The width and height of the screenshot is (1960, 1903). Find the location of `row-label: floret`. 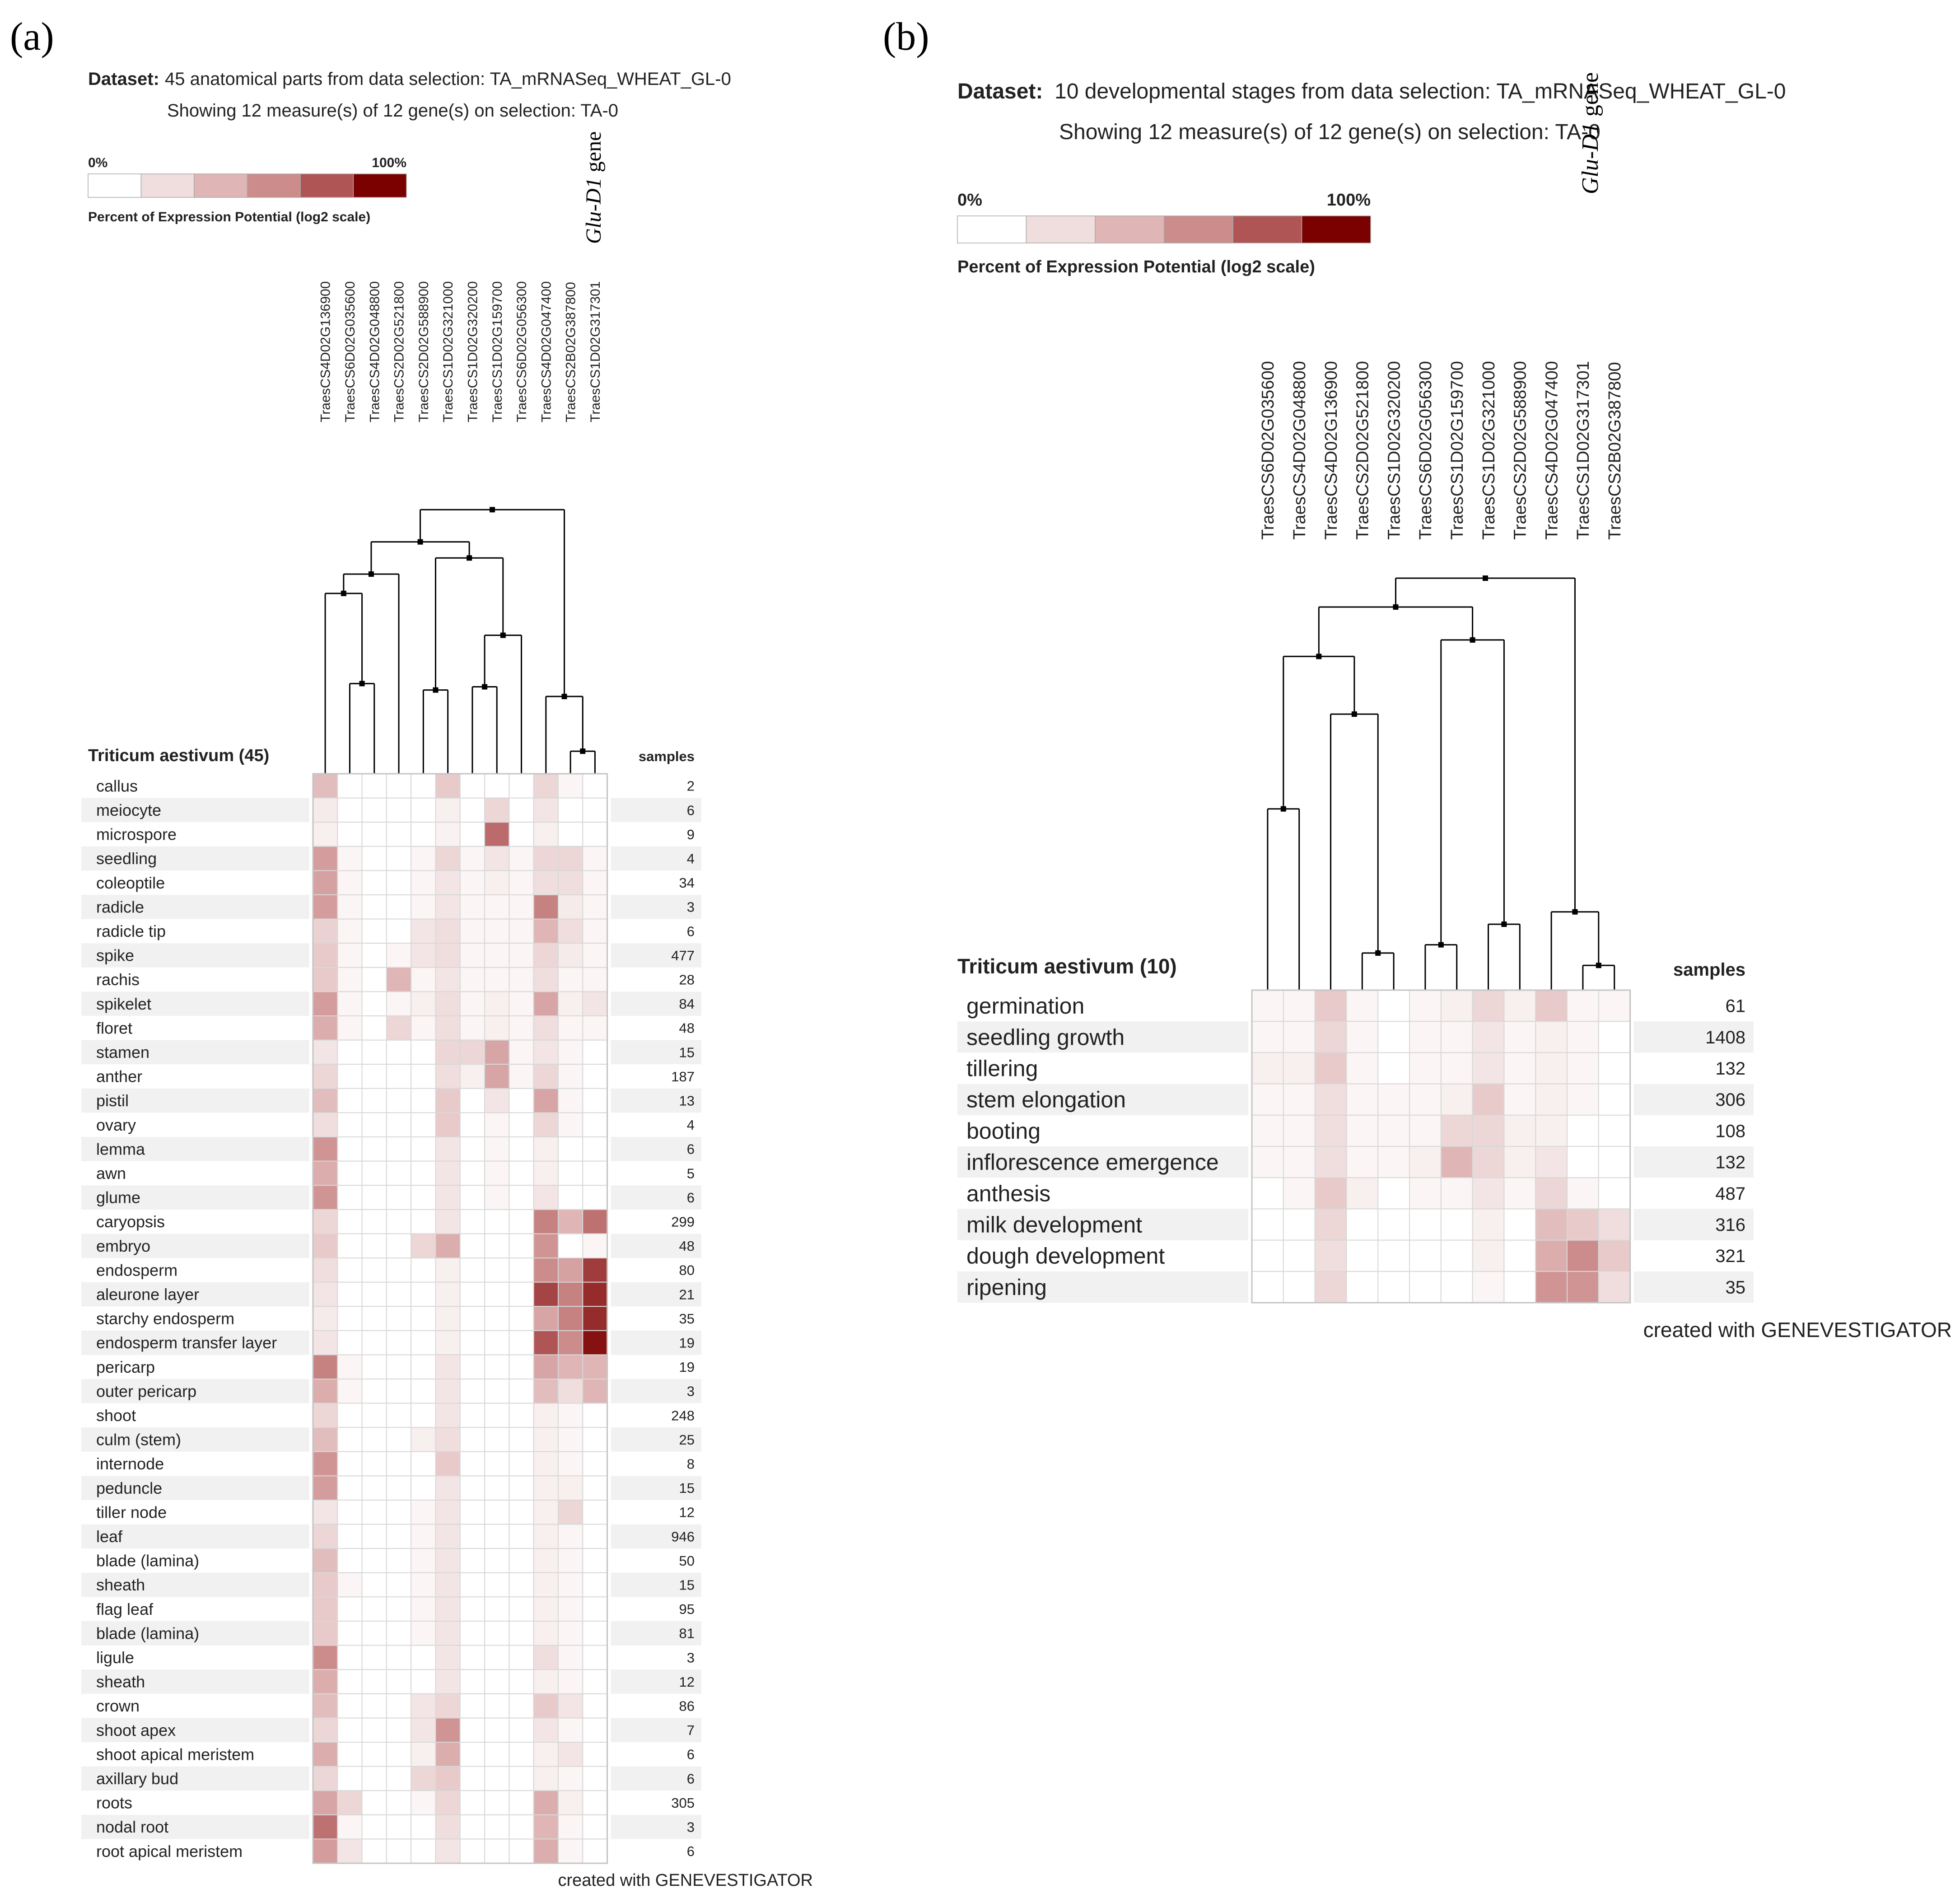

row-label: floret is located at coordinates (114, 1028).